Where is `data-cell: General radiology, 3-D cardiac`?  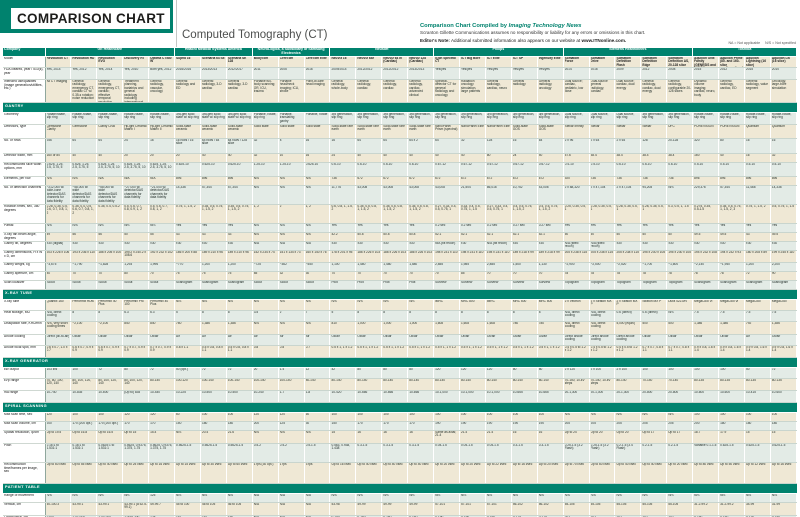 data-cell: General radiology, 3-D cardiac is located at coordinates (213, 91).